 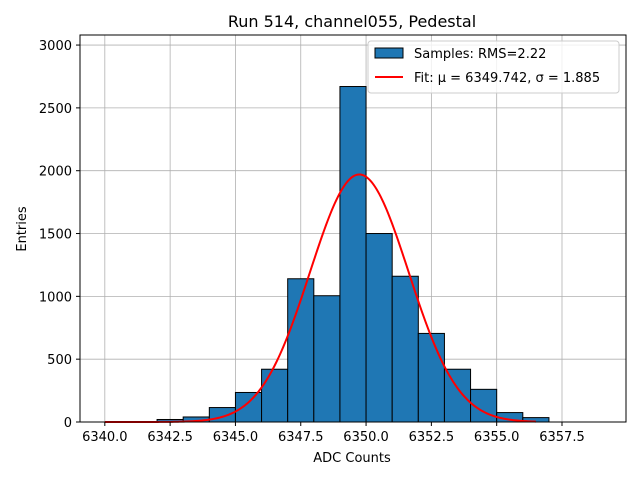 I want to click on x-tick-label: 6357.5, so click(x=562, y=437).